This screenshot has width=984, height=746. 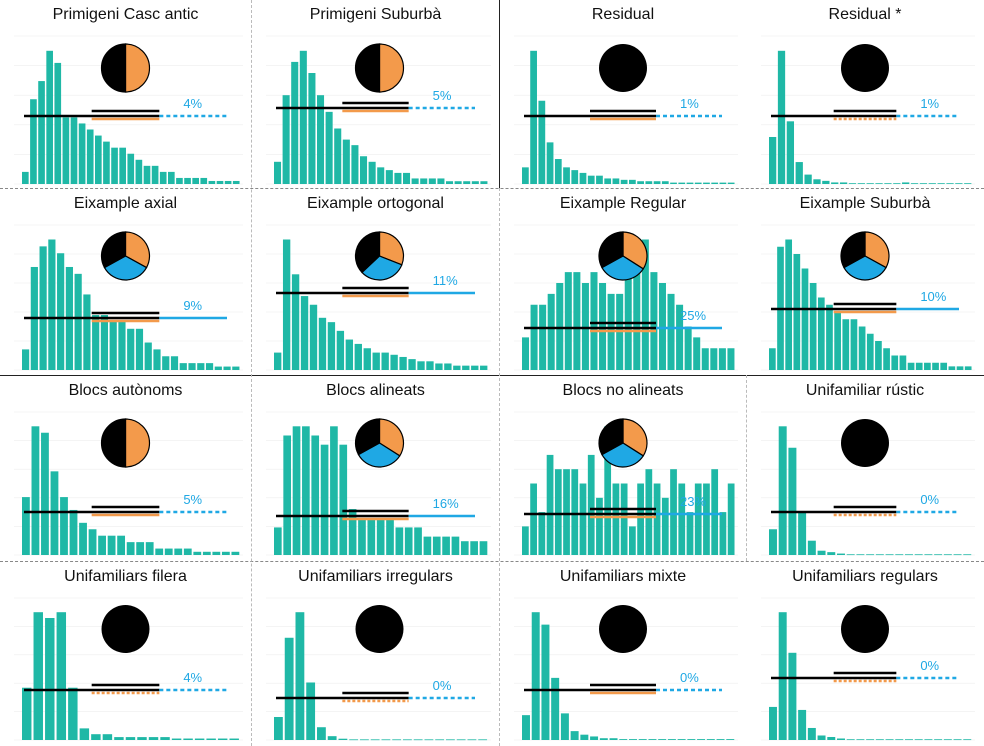 What do you see at coordinates (868, 297) in the screenshot?
I see `chart-svg: 10%` at bounding box center [868, 297].